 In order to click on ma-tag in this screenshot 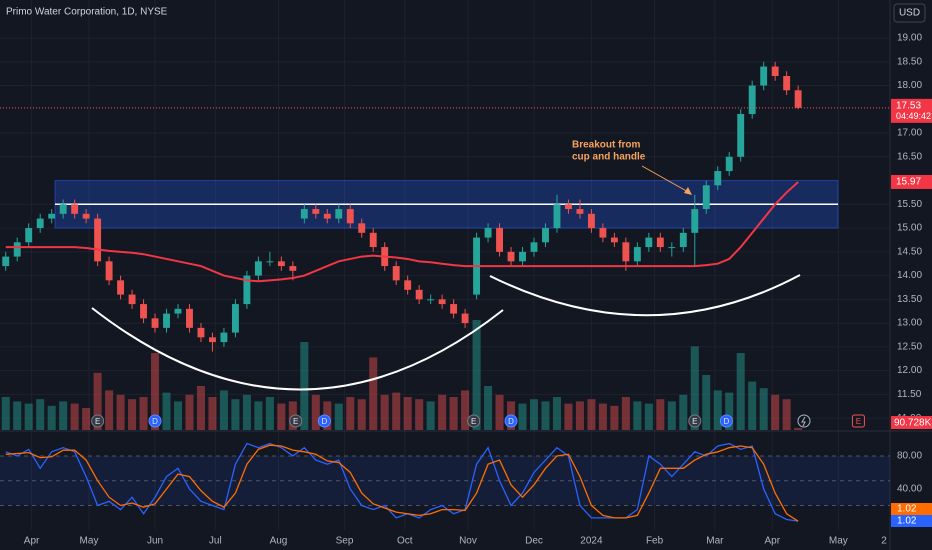, I will do `click(911, 181)`.